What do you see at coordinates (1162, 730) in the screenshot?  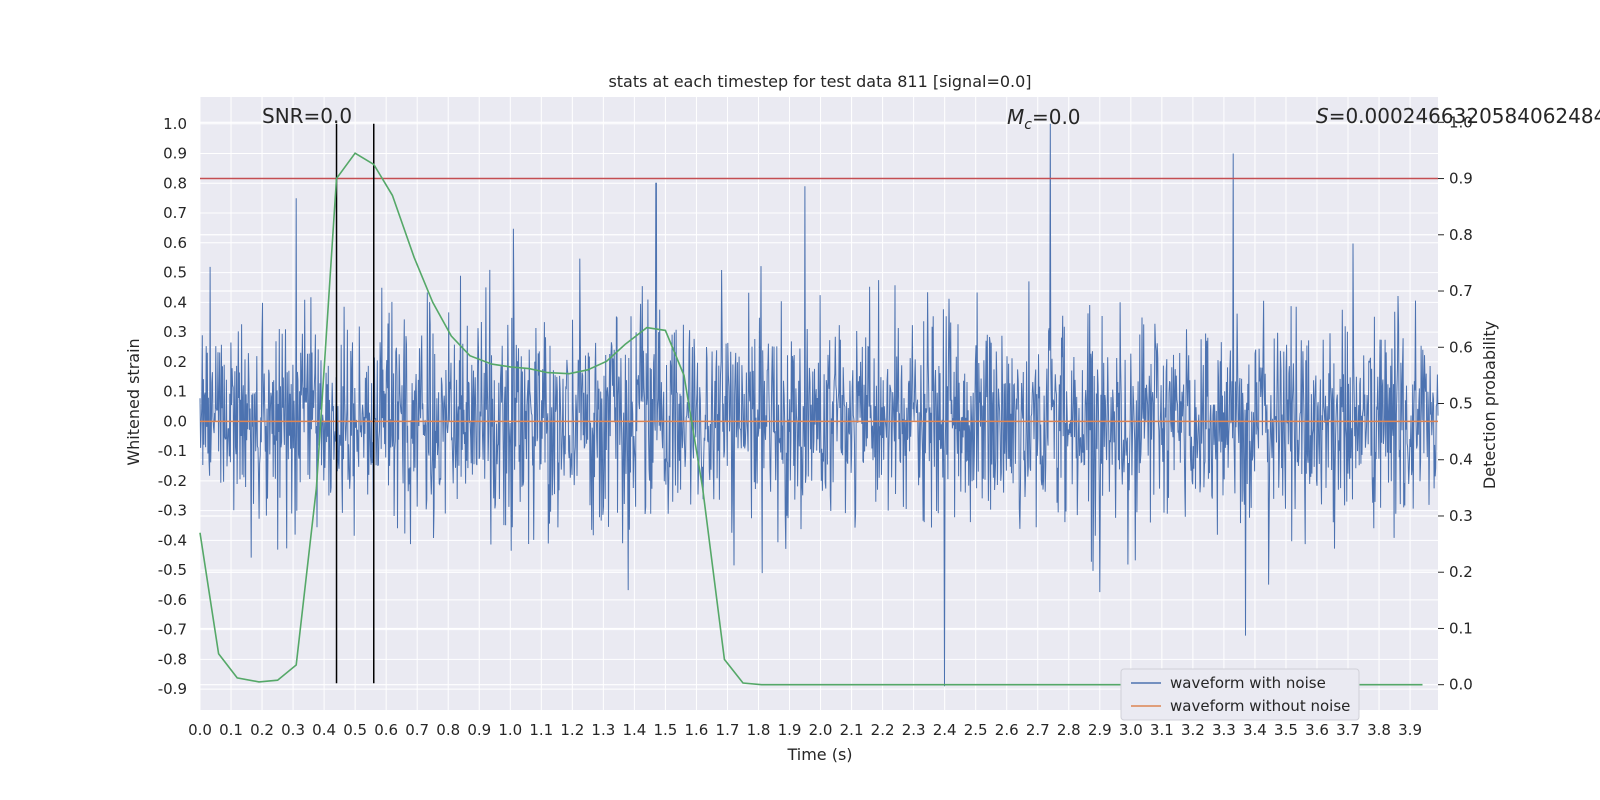 I see `x-tick-label: 3.1` at bounding box center [1162, 730].